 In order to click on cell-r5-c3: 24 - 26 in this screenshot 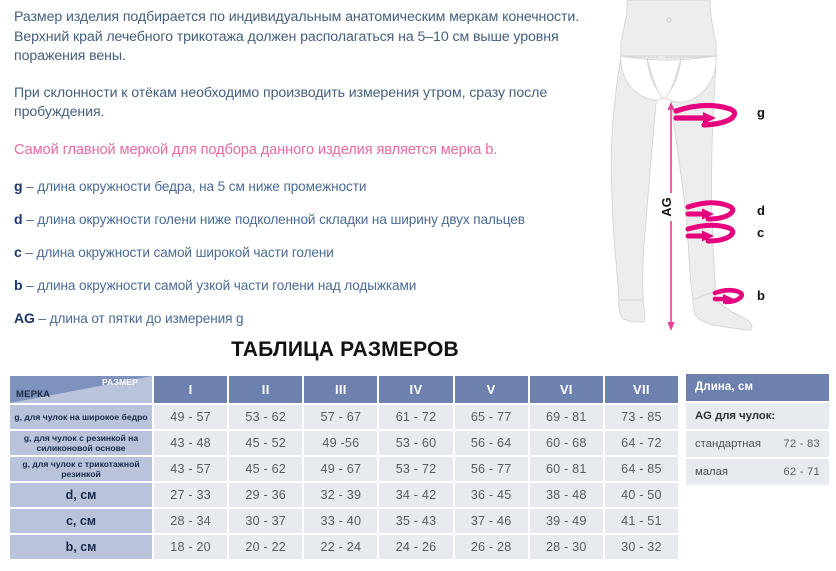, I will do `click(416, 547)`.